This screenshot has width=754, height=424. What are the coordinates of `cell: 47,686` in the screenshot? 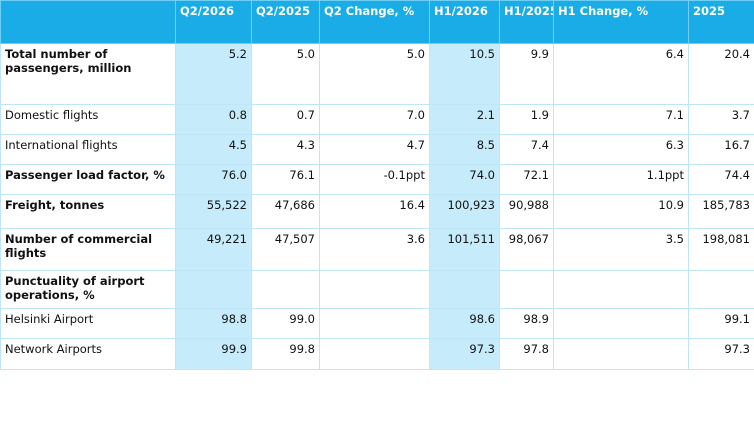 It's located at (285, 211).